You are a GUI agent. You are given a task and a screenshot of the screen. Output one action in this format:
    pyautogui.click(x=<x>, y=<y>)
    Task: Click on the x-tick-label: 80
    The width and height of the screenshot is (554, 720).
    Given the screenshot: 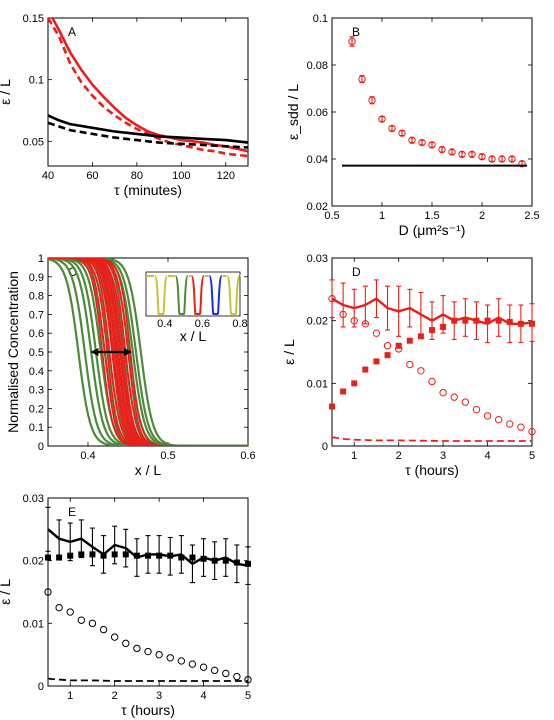 What is the action you would take?
    pyautogui.click(x=137, y=176)
    